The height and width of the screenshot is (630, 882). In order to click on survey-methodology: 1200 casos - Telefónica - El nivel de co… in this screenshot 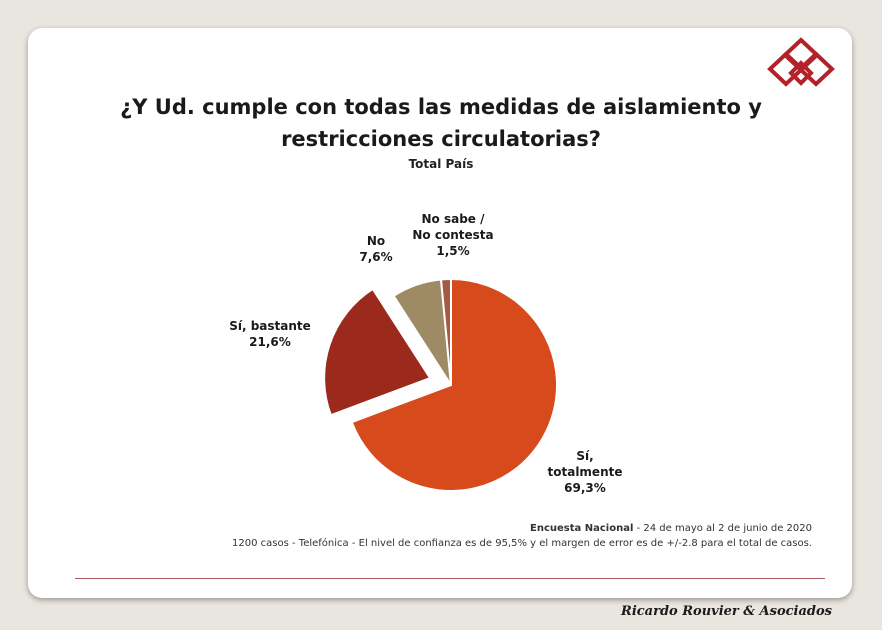, I will do `click(522, 543)`.